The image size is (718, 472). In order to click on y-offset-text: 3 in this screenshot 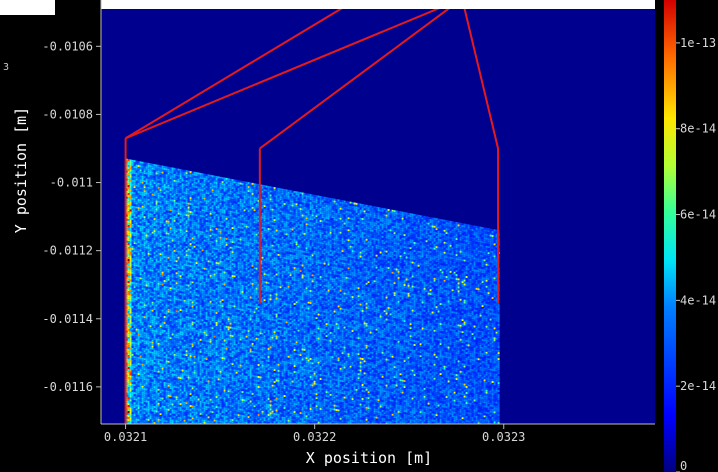, I will do `click(6, 67)`.